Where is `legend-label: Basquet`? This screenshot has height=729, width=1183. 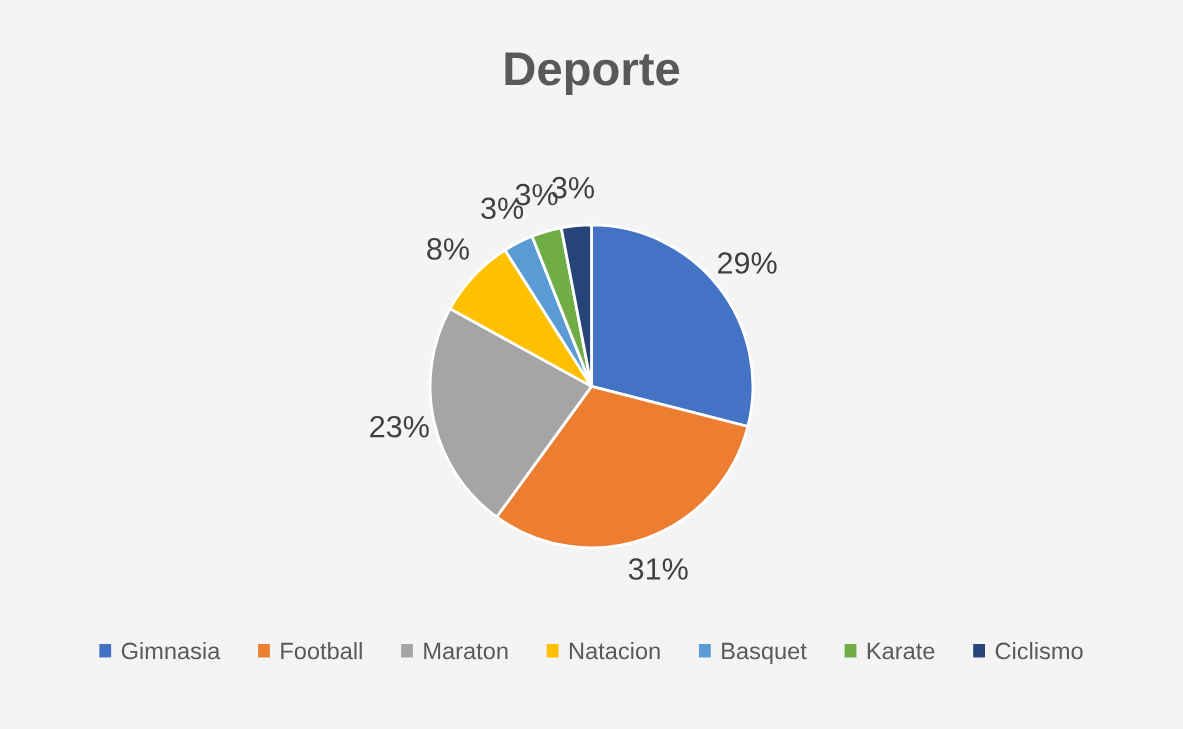
legend-label: Basquet is located at coordinates (764, 653).